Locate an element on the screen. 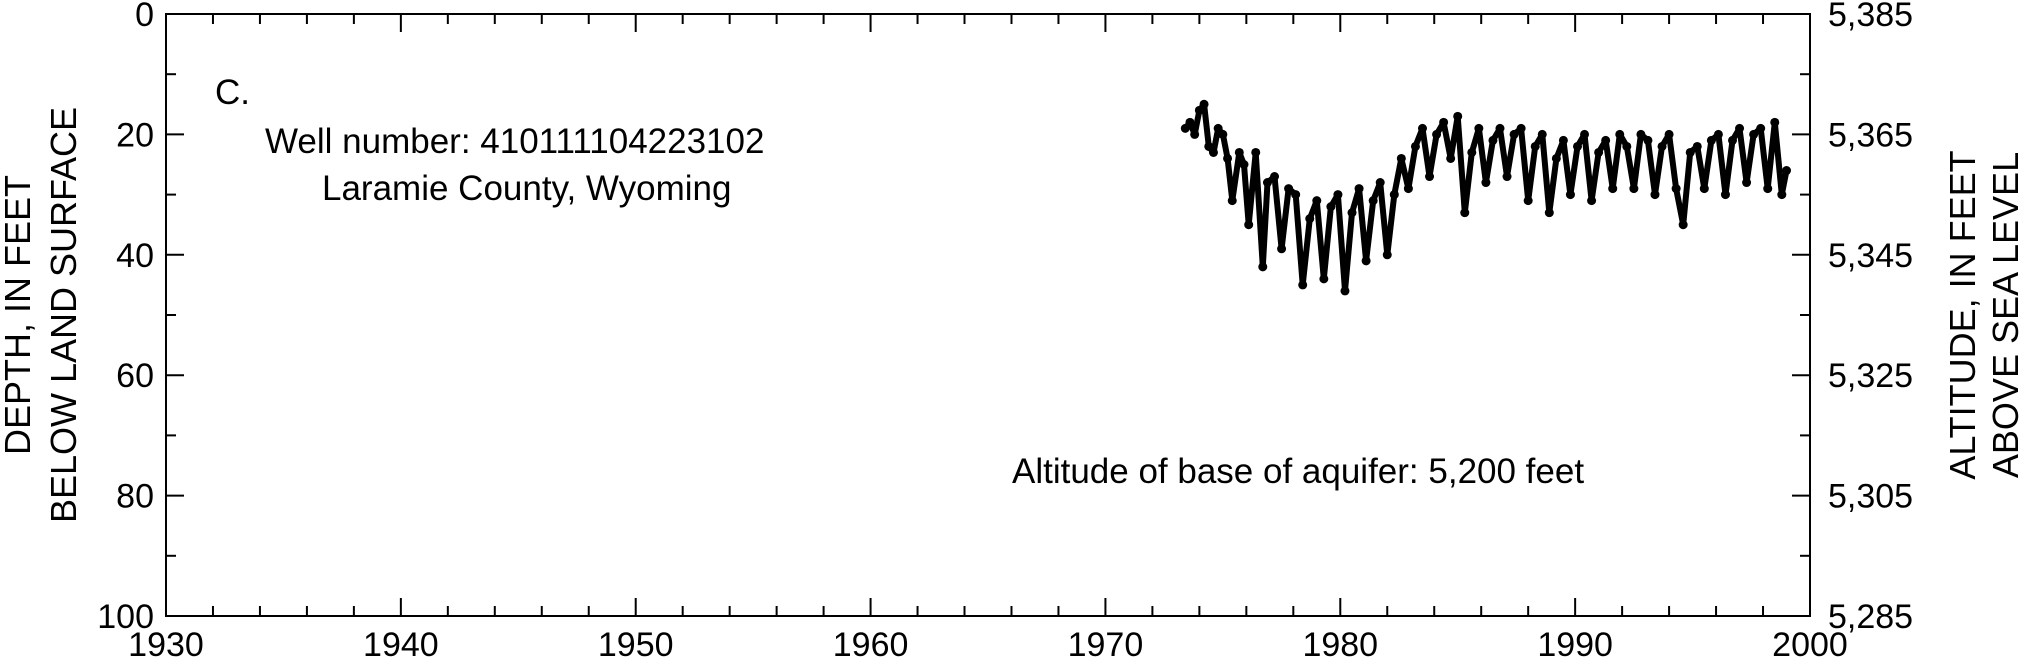  well-label: Well number: 410111104223102 is located at coordinates (514, 141).